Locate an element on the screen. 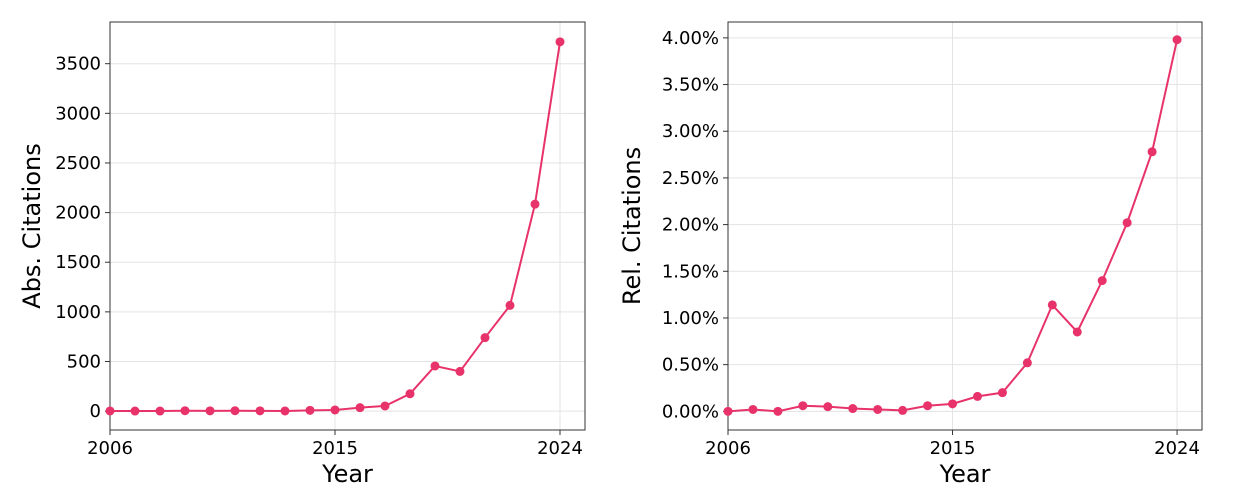  rel-data-point-2012 is located at coordinates (878, 409).